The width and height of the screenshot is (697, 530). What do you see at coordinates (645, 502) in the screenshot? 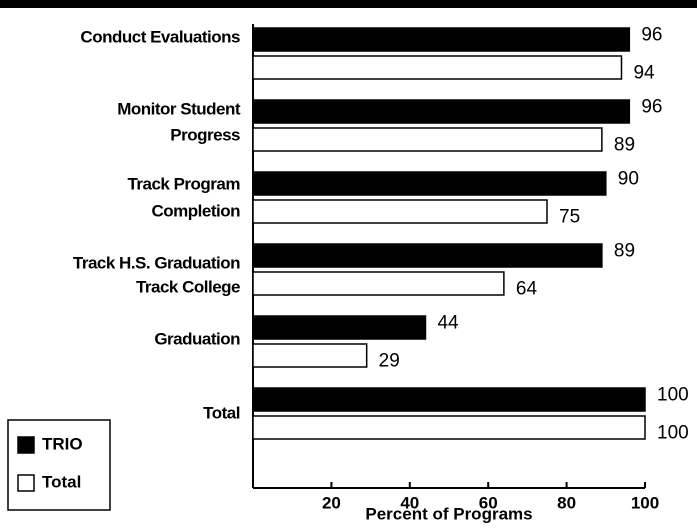
I see `x-tick-label: 100` at bounding box center [645, 502].